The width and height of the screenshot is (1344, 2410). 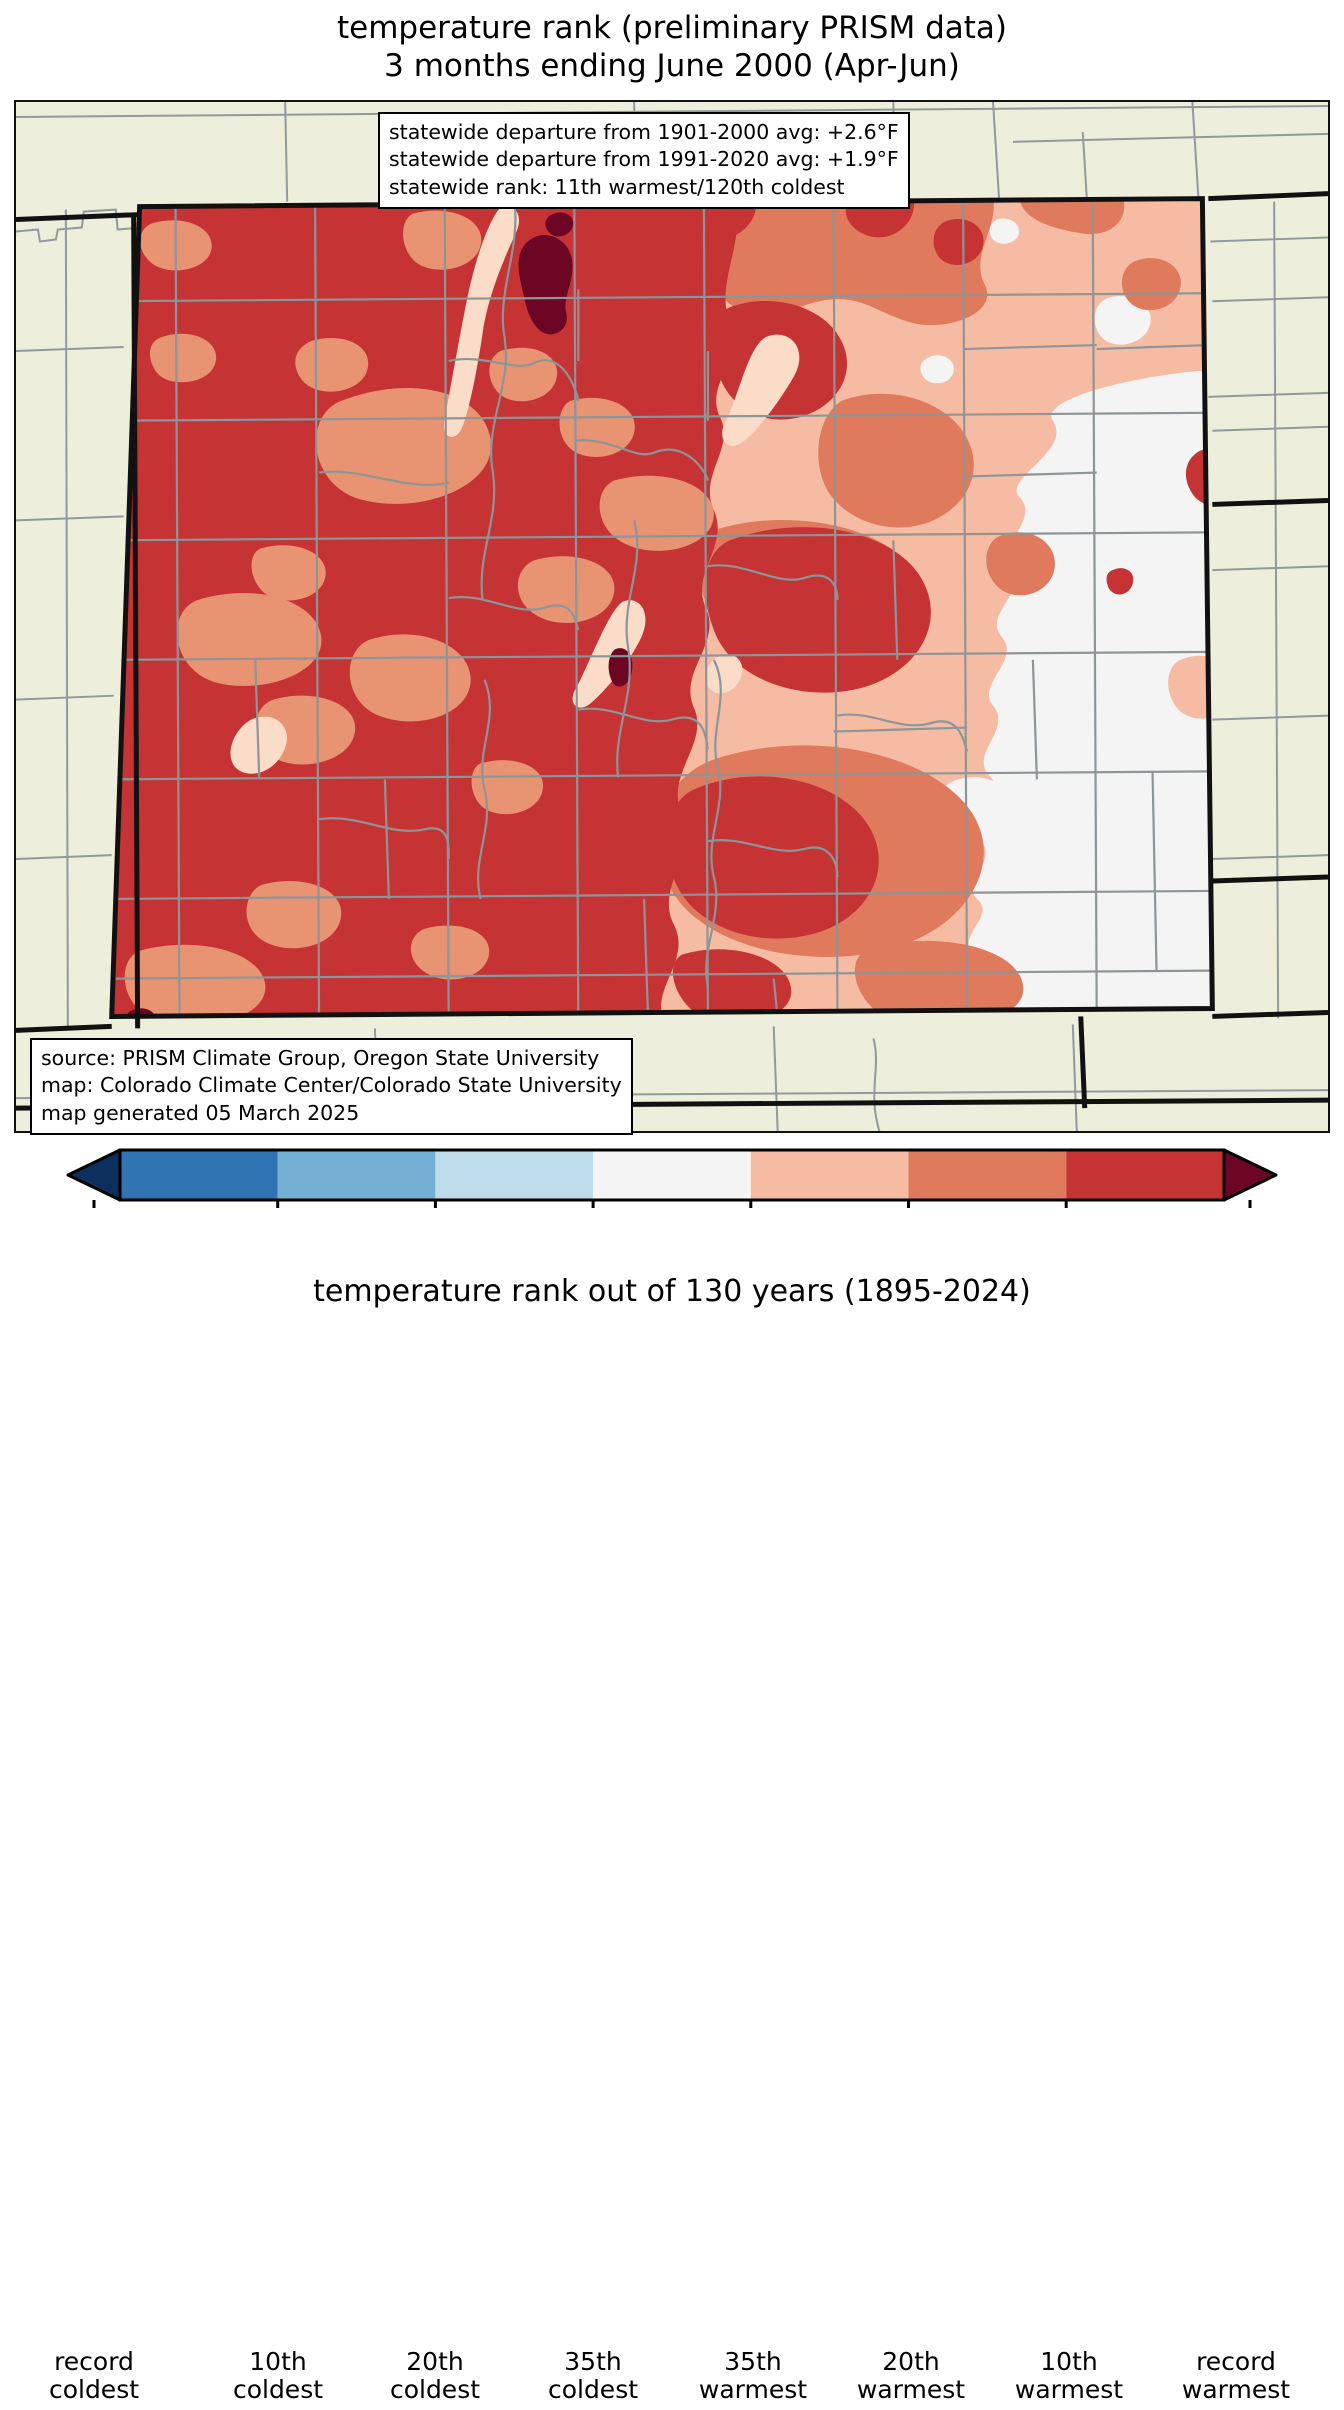 I want to click on band-10th-warmest-sw, so click(x=773, y=857).